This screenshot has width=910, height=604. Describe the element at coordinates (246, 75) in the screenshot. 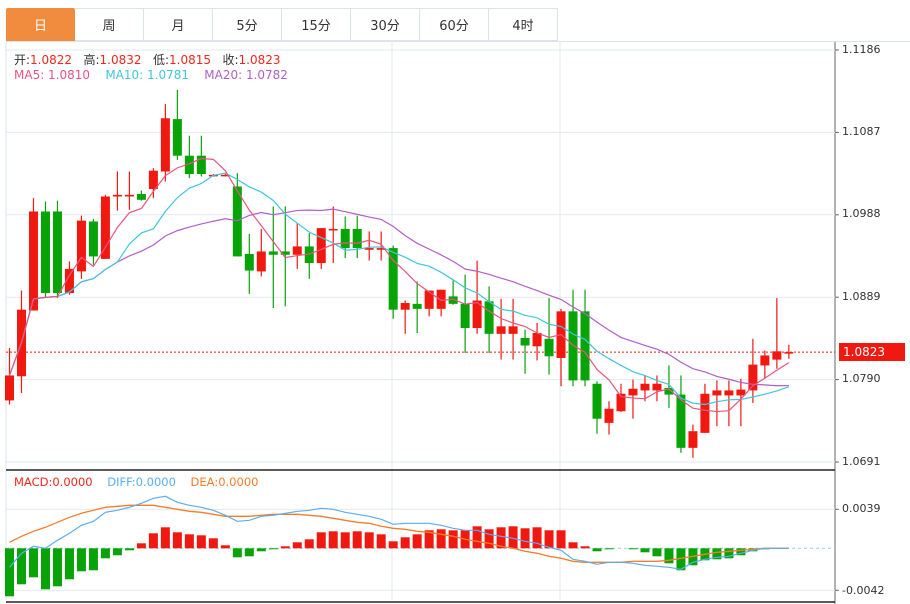

I see `ma20-value: MA20: 1.0782` at that location.